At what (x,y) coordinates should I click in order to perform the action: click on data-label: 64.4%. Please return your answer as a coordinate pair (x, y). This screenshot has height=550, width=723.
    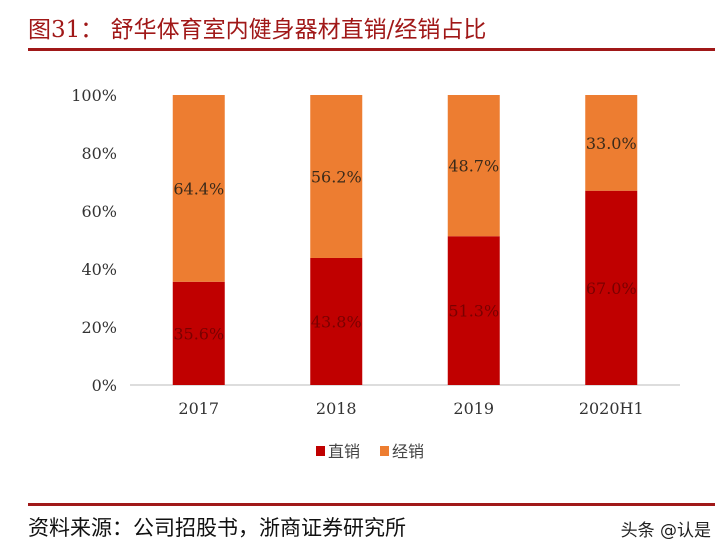
    Looking at the image, I should click on (198, 188).